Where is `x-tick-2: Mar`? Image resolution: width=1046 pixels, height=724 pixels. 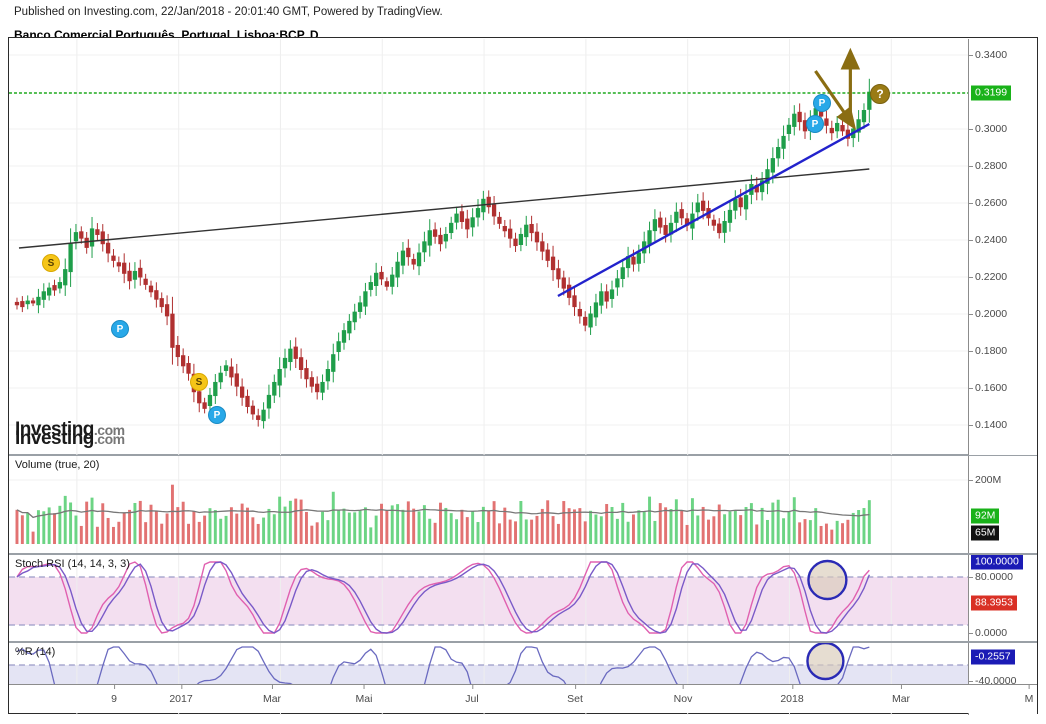 x-tick-2: Mar is located at coordinates (272, 695).